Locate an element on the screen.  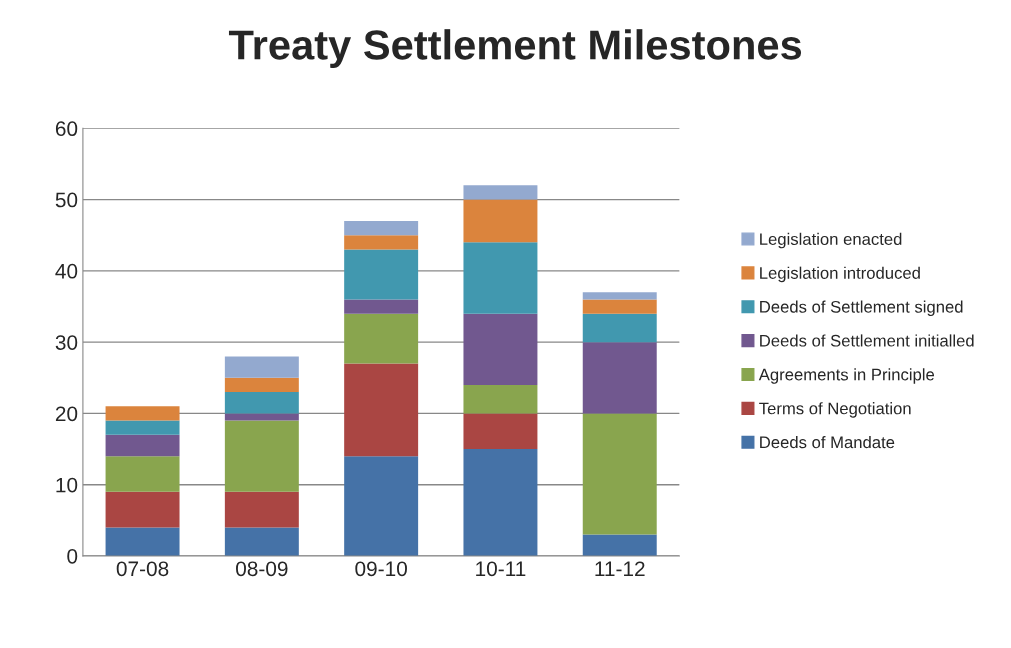
legend-label: Legislation enacted is located at coordinates (831, 240).